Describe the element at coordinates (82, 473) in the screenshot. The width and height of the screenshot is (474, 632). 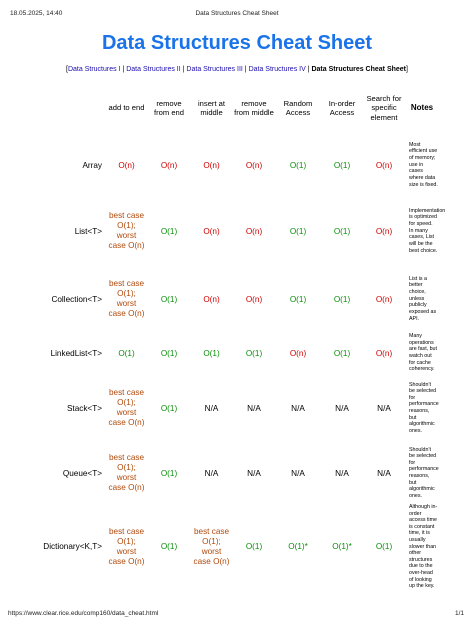
I see `data-structure-name: Queue<T>` at that location.